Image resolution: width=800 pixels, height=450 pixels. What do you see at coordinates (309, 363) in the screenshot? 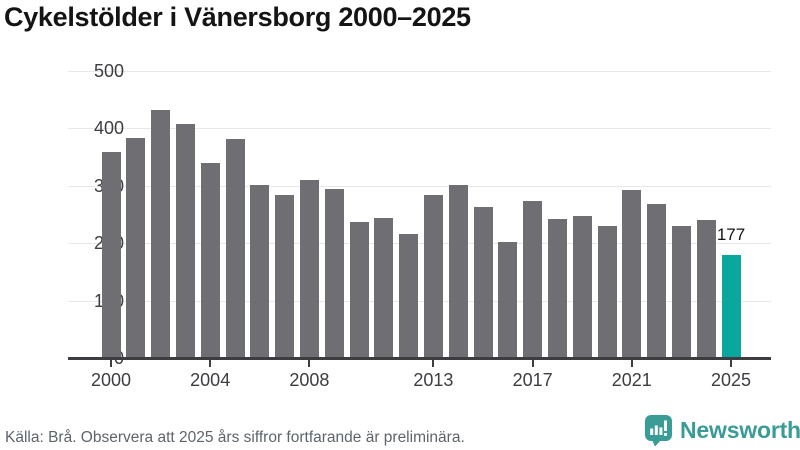
I see `x-tick-2008` at bounding box center [309, 363].